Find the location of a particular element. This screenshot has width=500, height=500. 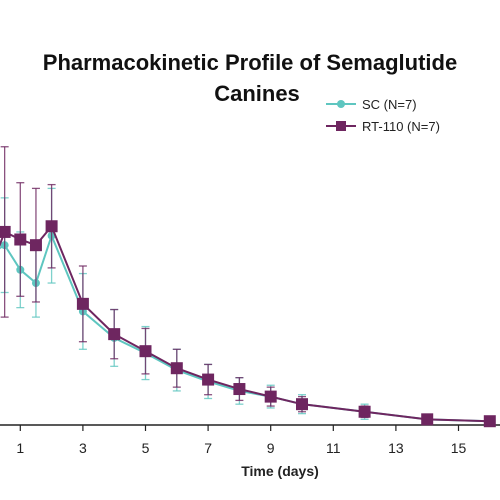

x-axis-label: Time (days) is located at coordinates (280, 471).